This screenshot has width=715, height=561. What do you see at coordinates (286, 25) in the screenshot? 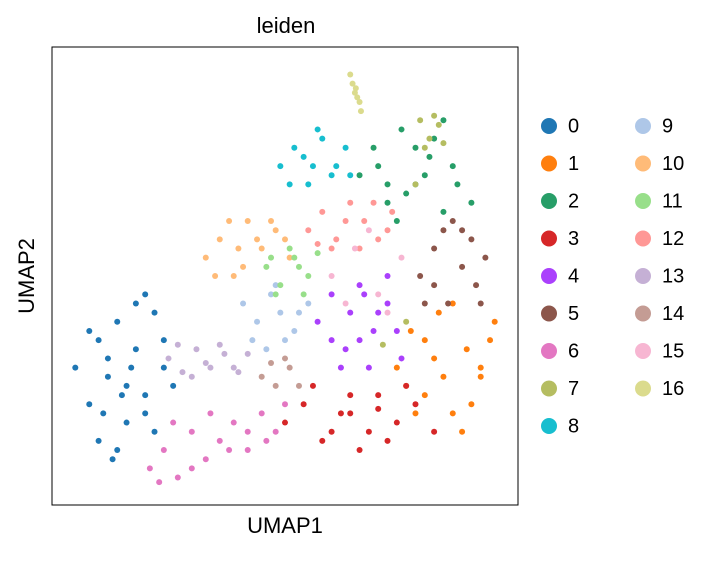
I see `chart-title: leiden` at bounding box center [286, 25].